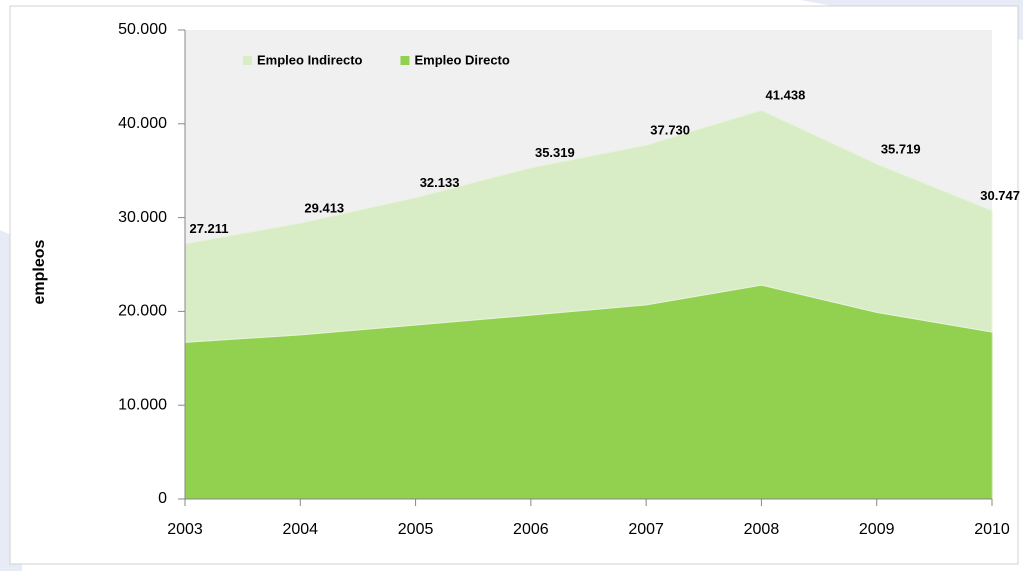 This screenshot has width=1023, height=571. Describe the element at coordinates (142, 404) in the screenshot. I see `y-tick-label: 10.000` at that location.